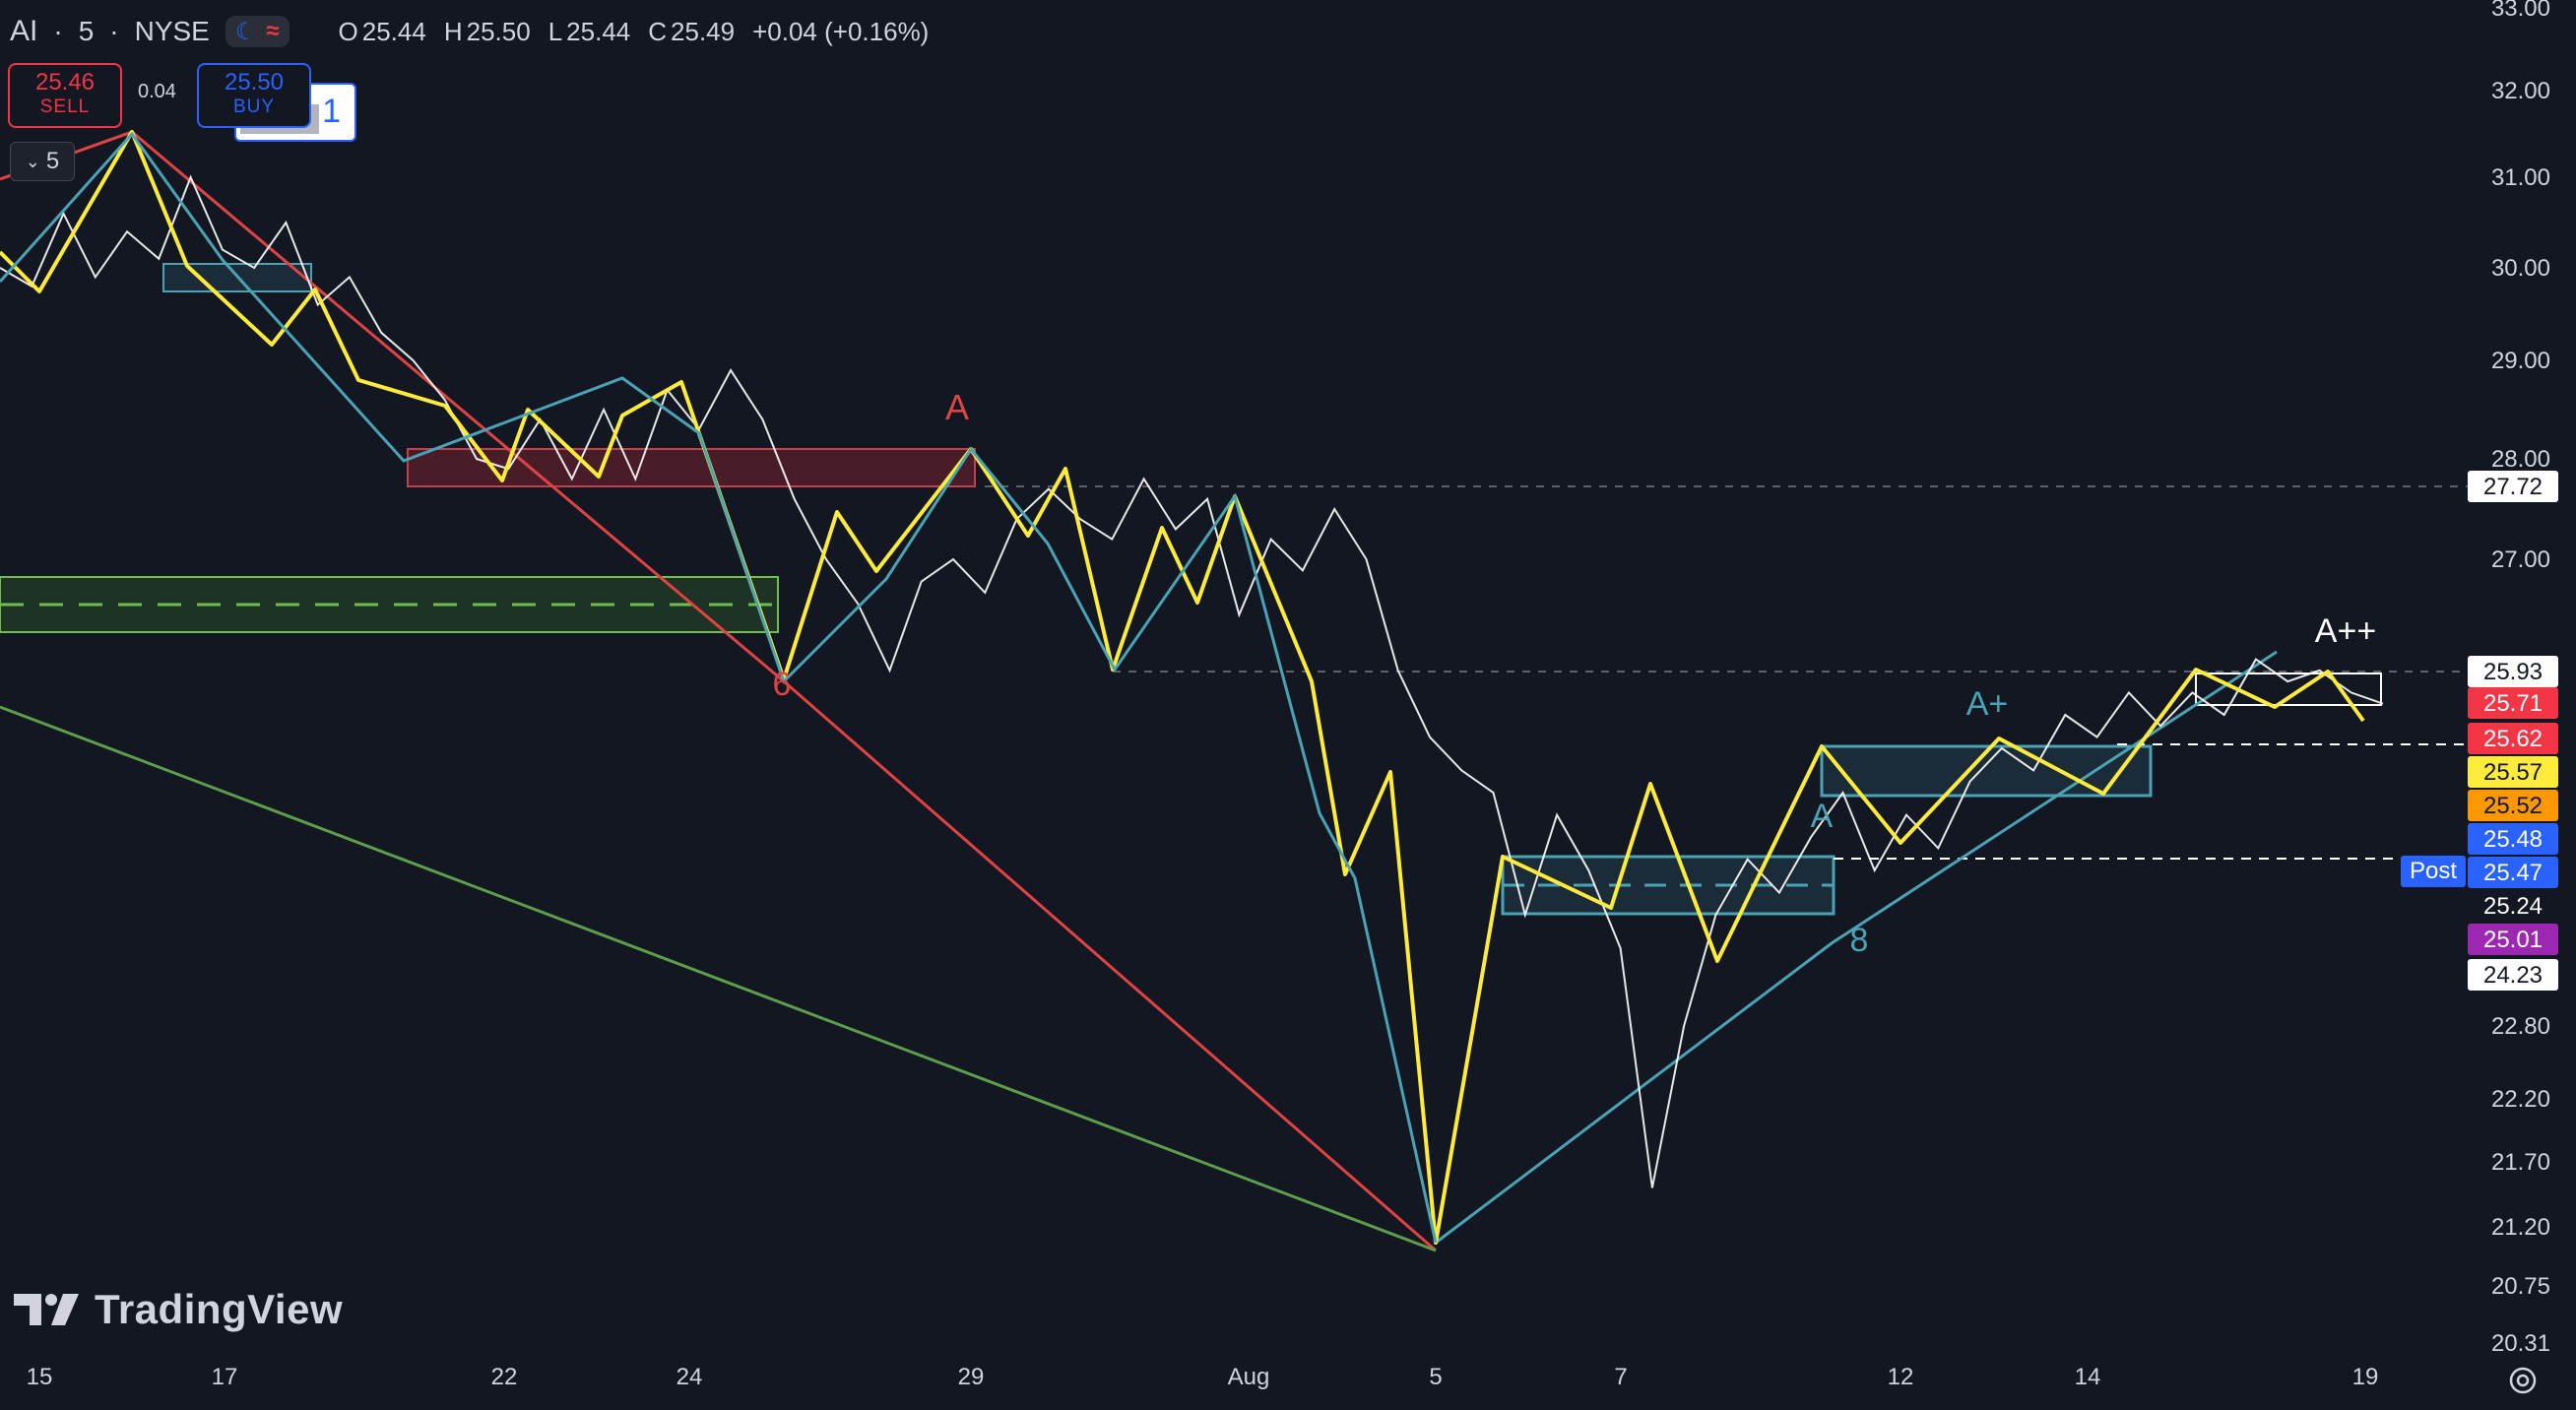  I want to click on axis-price-label: 25.47, so click(2513, 873).